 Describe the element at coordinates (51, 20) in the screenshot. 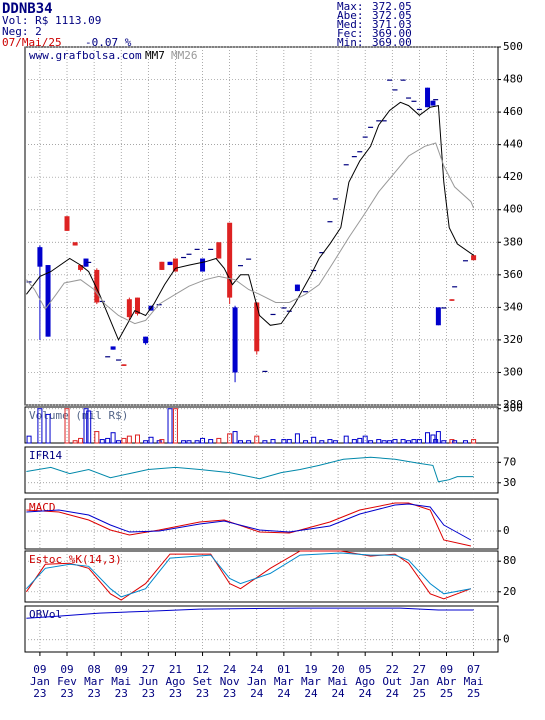

I see `volume-info: Vol: R$ 1113.09` at that location.